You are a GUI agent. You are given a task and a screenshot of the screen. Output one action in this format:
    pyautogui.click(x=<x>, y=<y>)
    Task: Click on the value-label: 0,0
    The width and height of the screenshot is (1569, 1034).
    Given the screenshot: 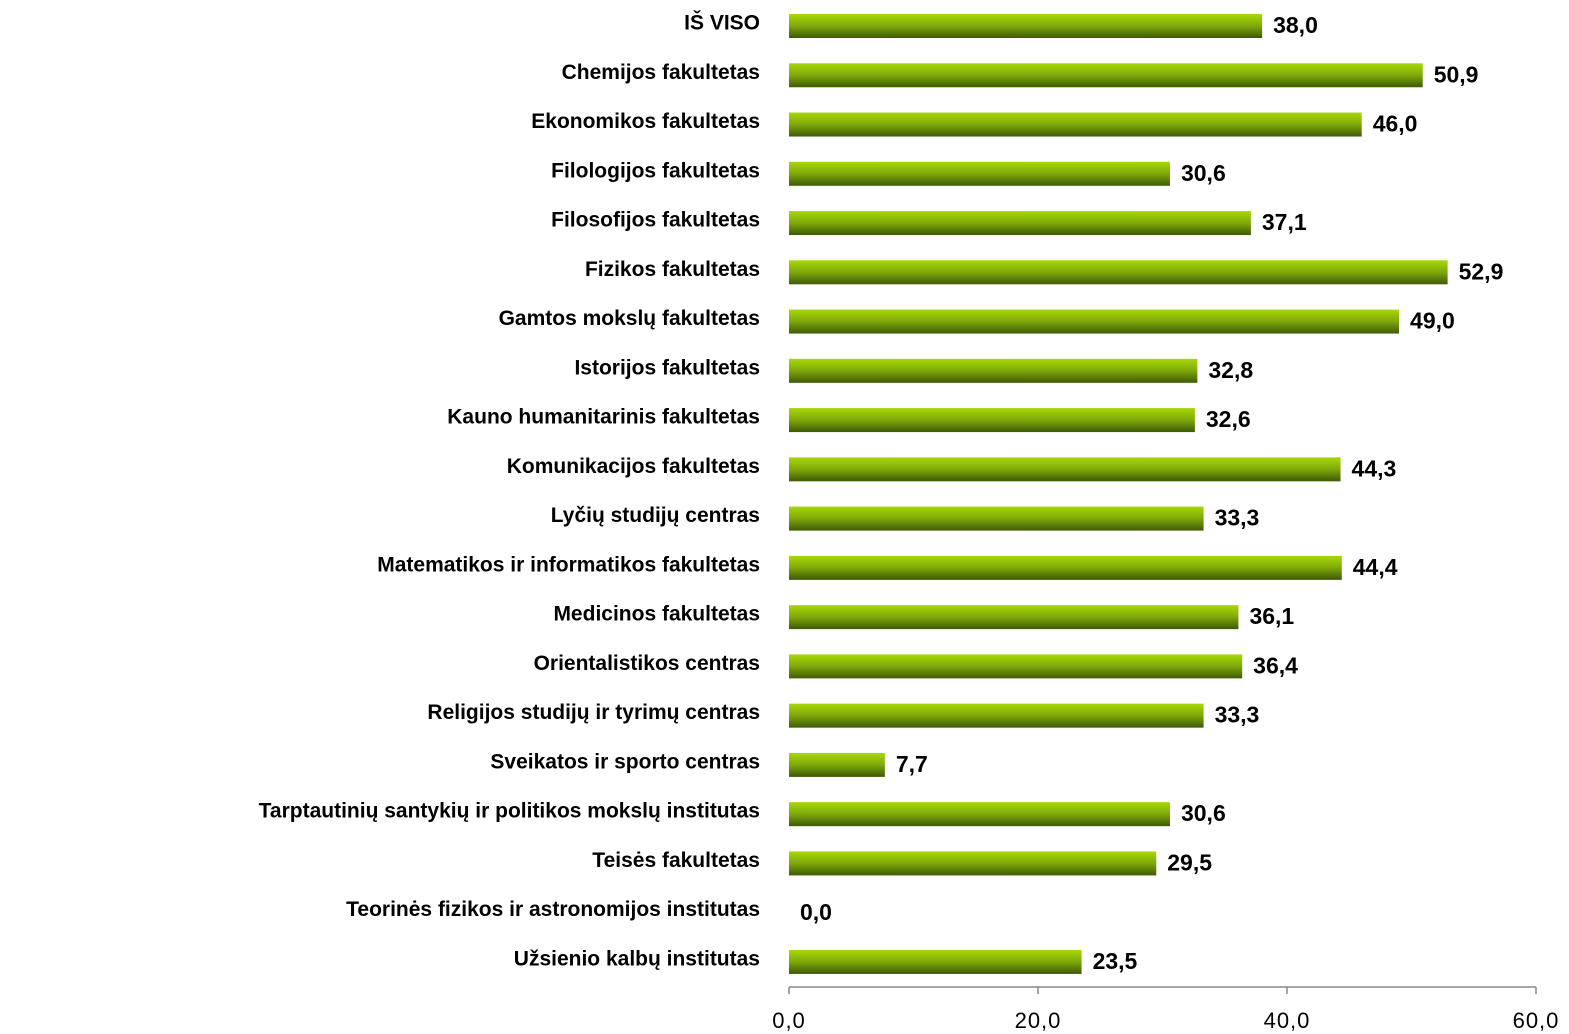 What is the action you would take?
    pyautogui.click(x=816, y=912)
    